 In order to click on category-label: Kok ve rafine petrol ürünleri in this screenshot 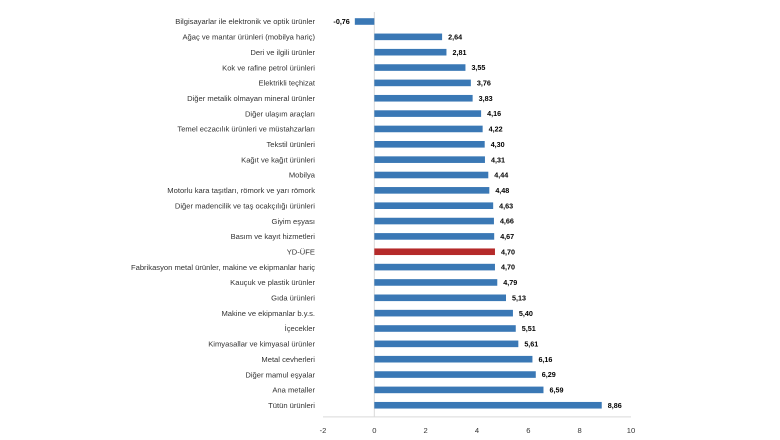, I will do `click(268, 67)`.